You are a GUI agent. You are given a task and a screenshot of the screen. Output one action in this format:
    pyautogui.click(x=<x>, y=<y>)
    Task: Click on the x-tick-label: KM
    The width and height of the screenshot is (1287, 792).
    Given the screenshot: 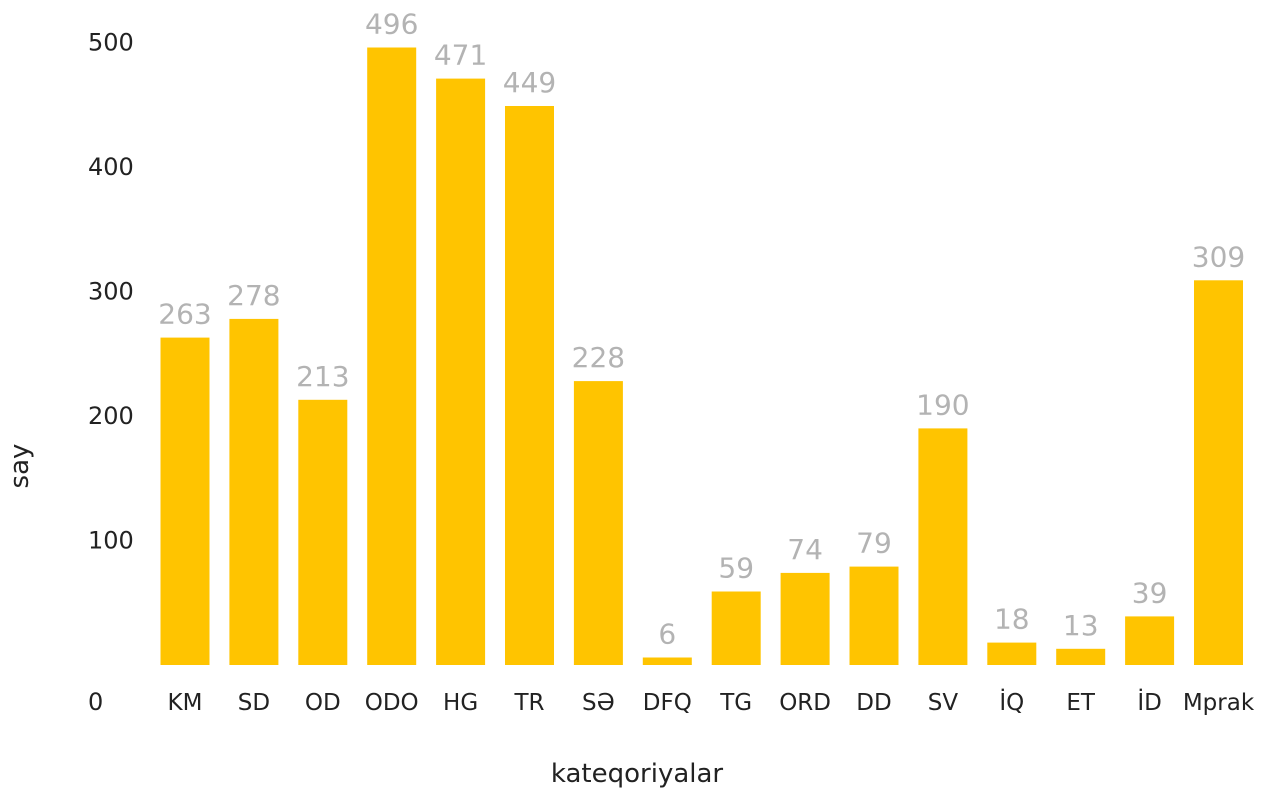 What is the action you would take?
    pyautogui.click(x=185, y=703)
    